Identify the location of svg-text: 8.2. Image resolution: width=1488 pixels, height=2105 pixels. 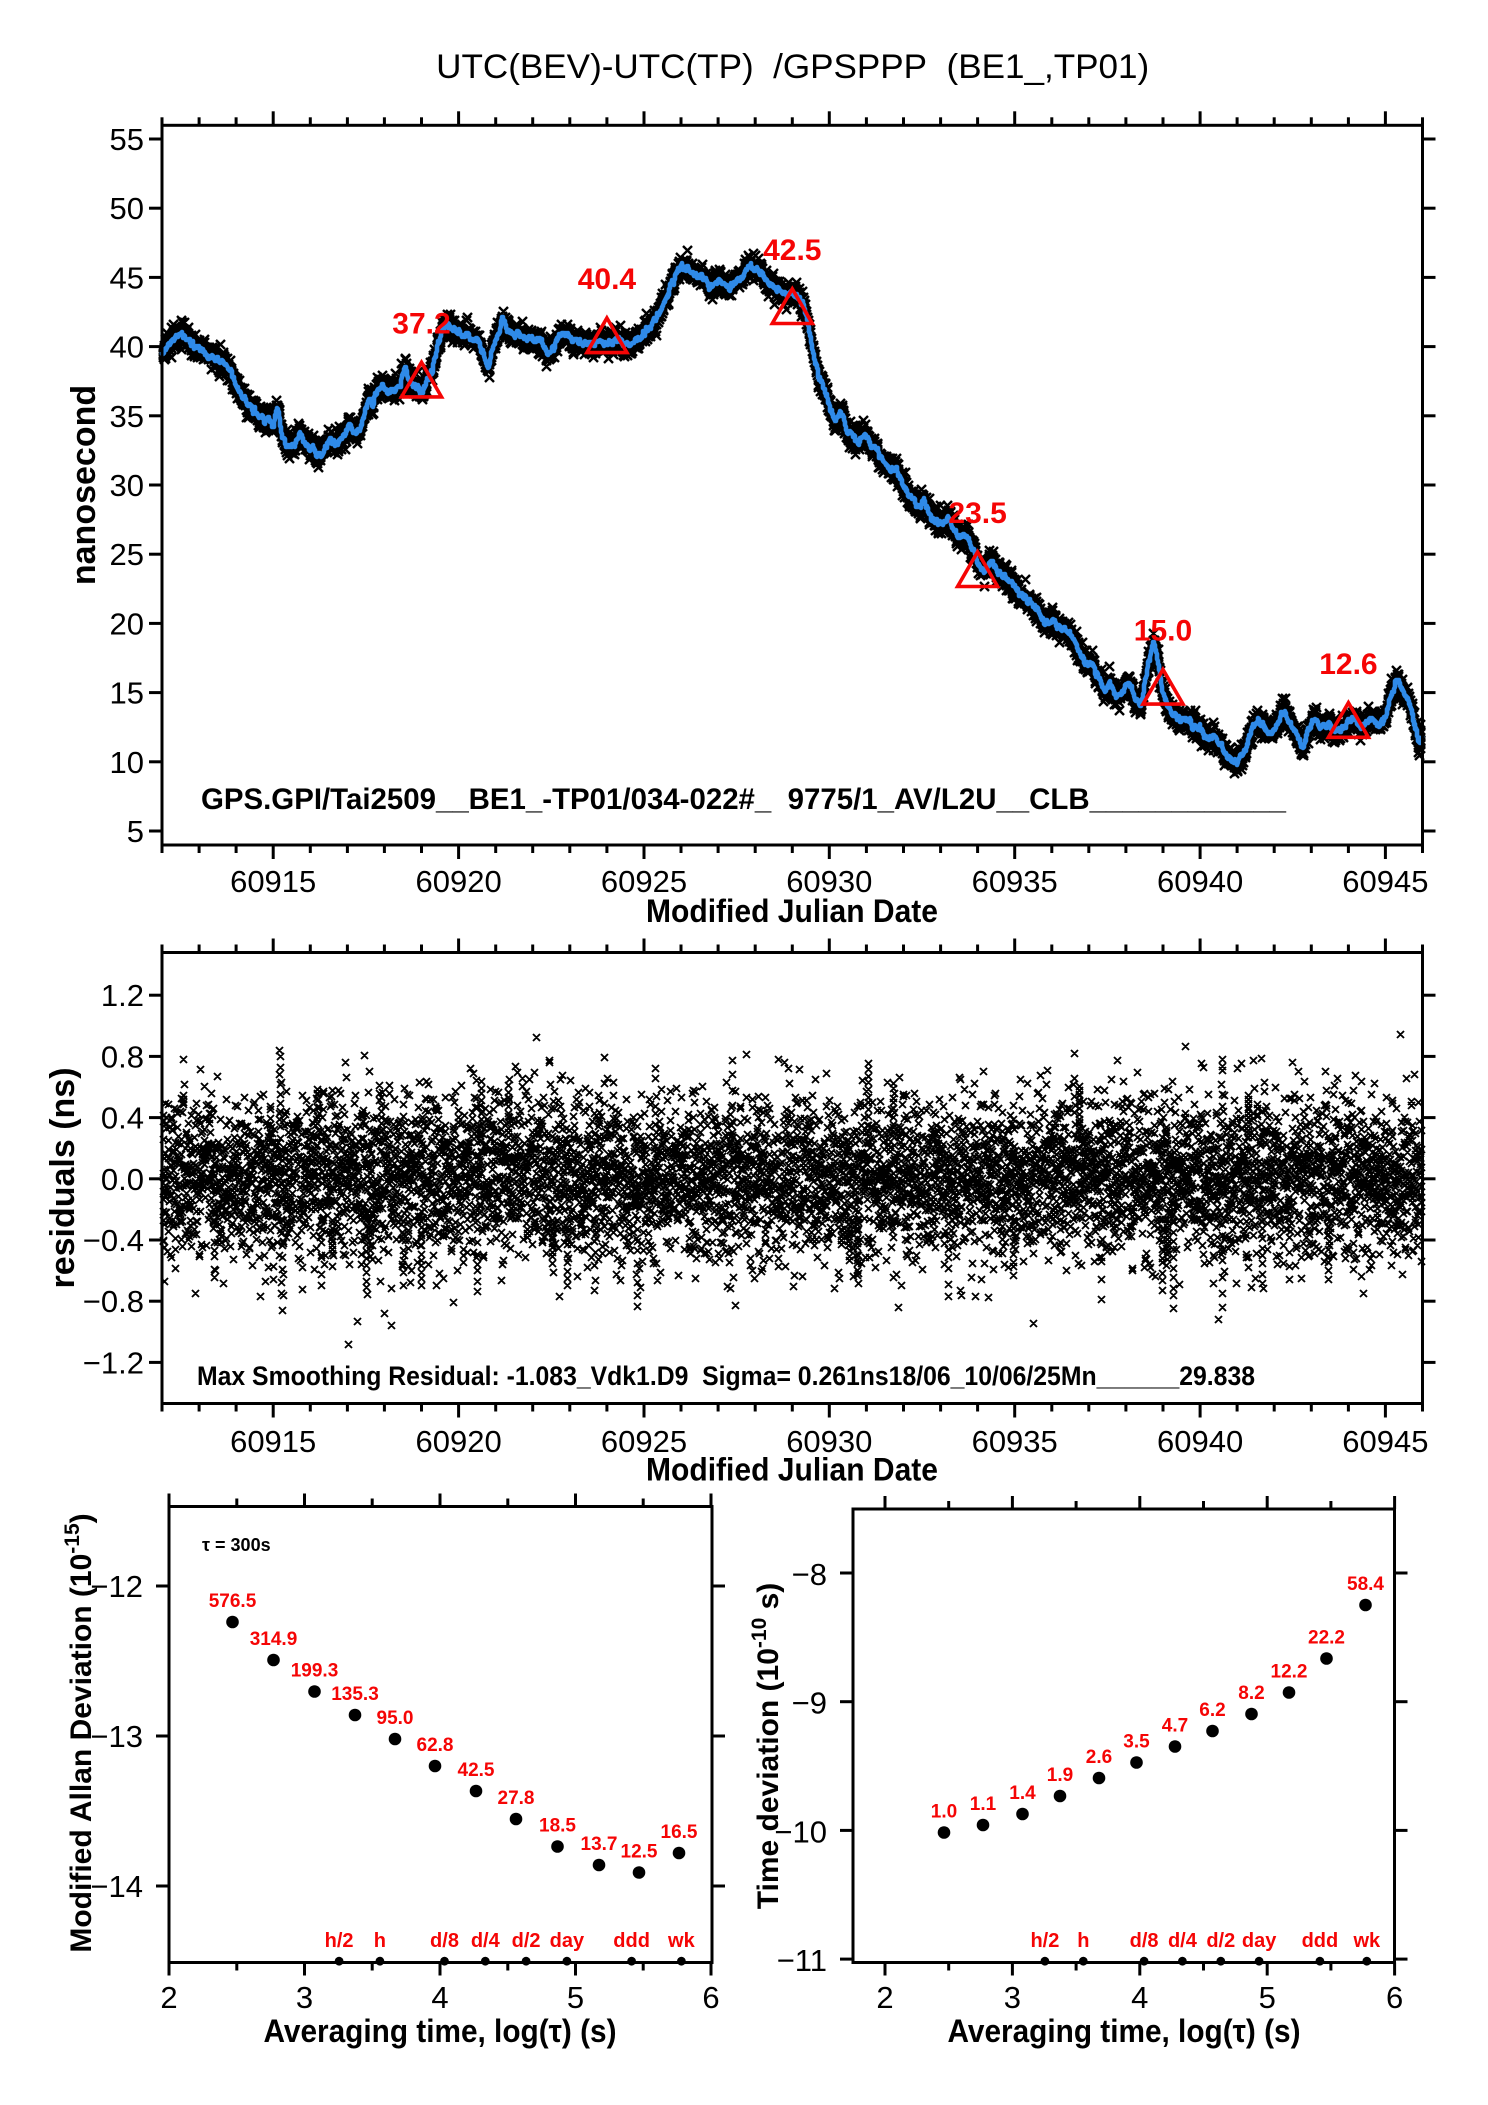
(1251, 1693).